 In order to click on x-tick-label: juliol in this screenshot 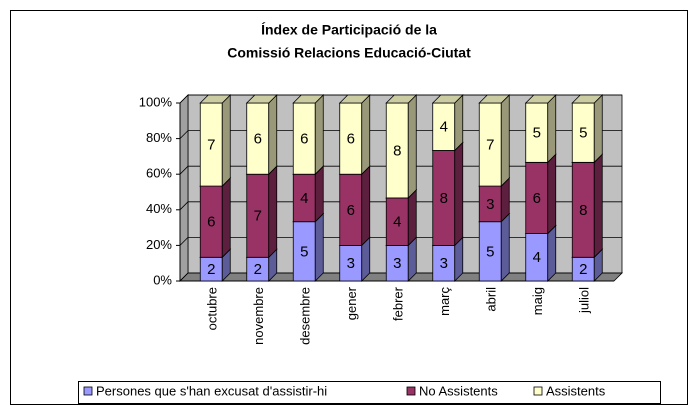, I will do `click(584, 300)`.